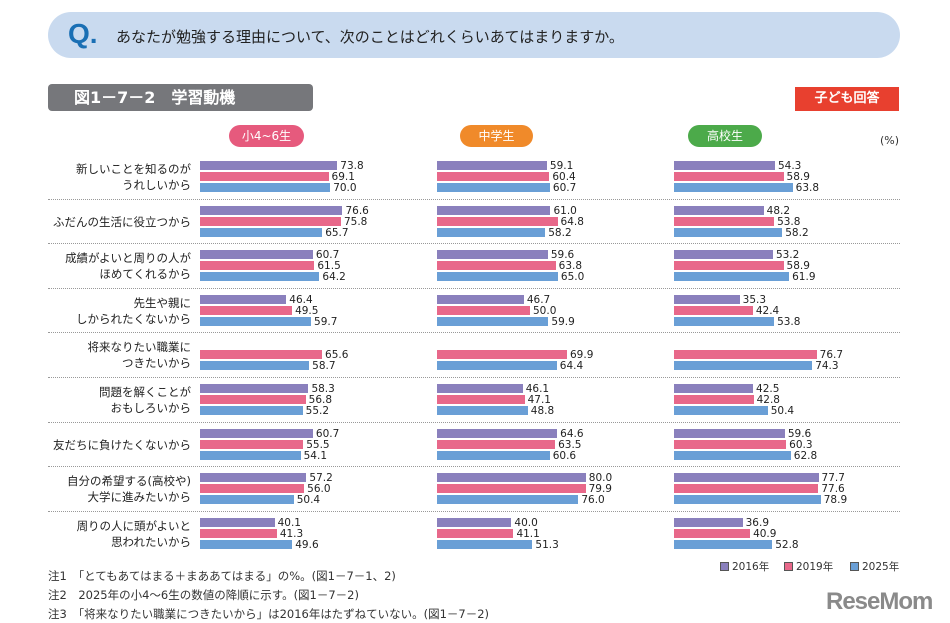 The width and height of the screenshot is (950, 623). I want to click on data-label: 41.3, so click(291, 533).